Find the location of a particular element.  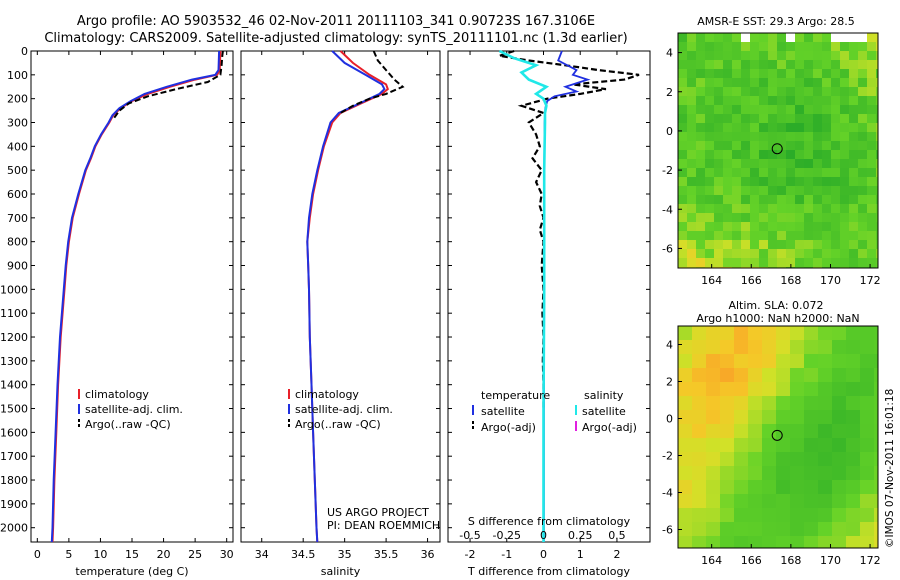

map-x-tick-label: 168 is located at coordinates (790, 560).